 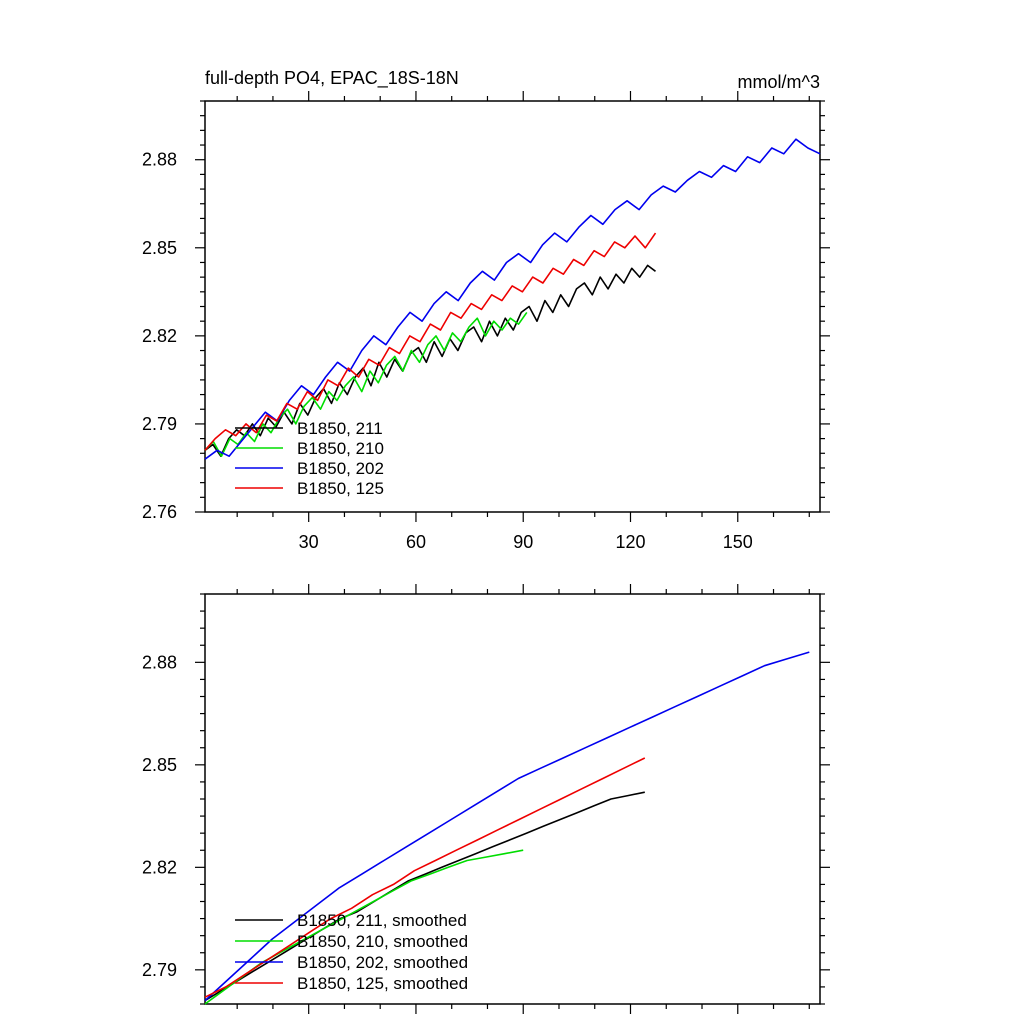 What do you see at coordinates (382, 920) in the screenshot?
I see `legend-label: B1850, 211, smoothed` at bounding box center [382, 920].